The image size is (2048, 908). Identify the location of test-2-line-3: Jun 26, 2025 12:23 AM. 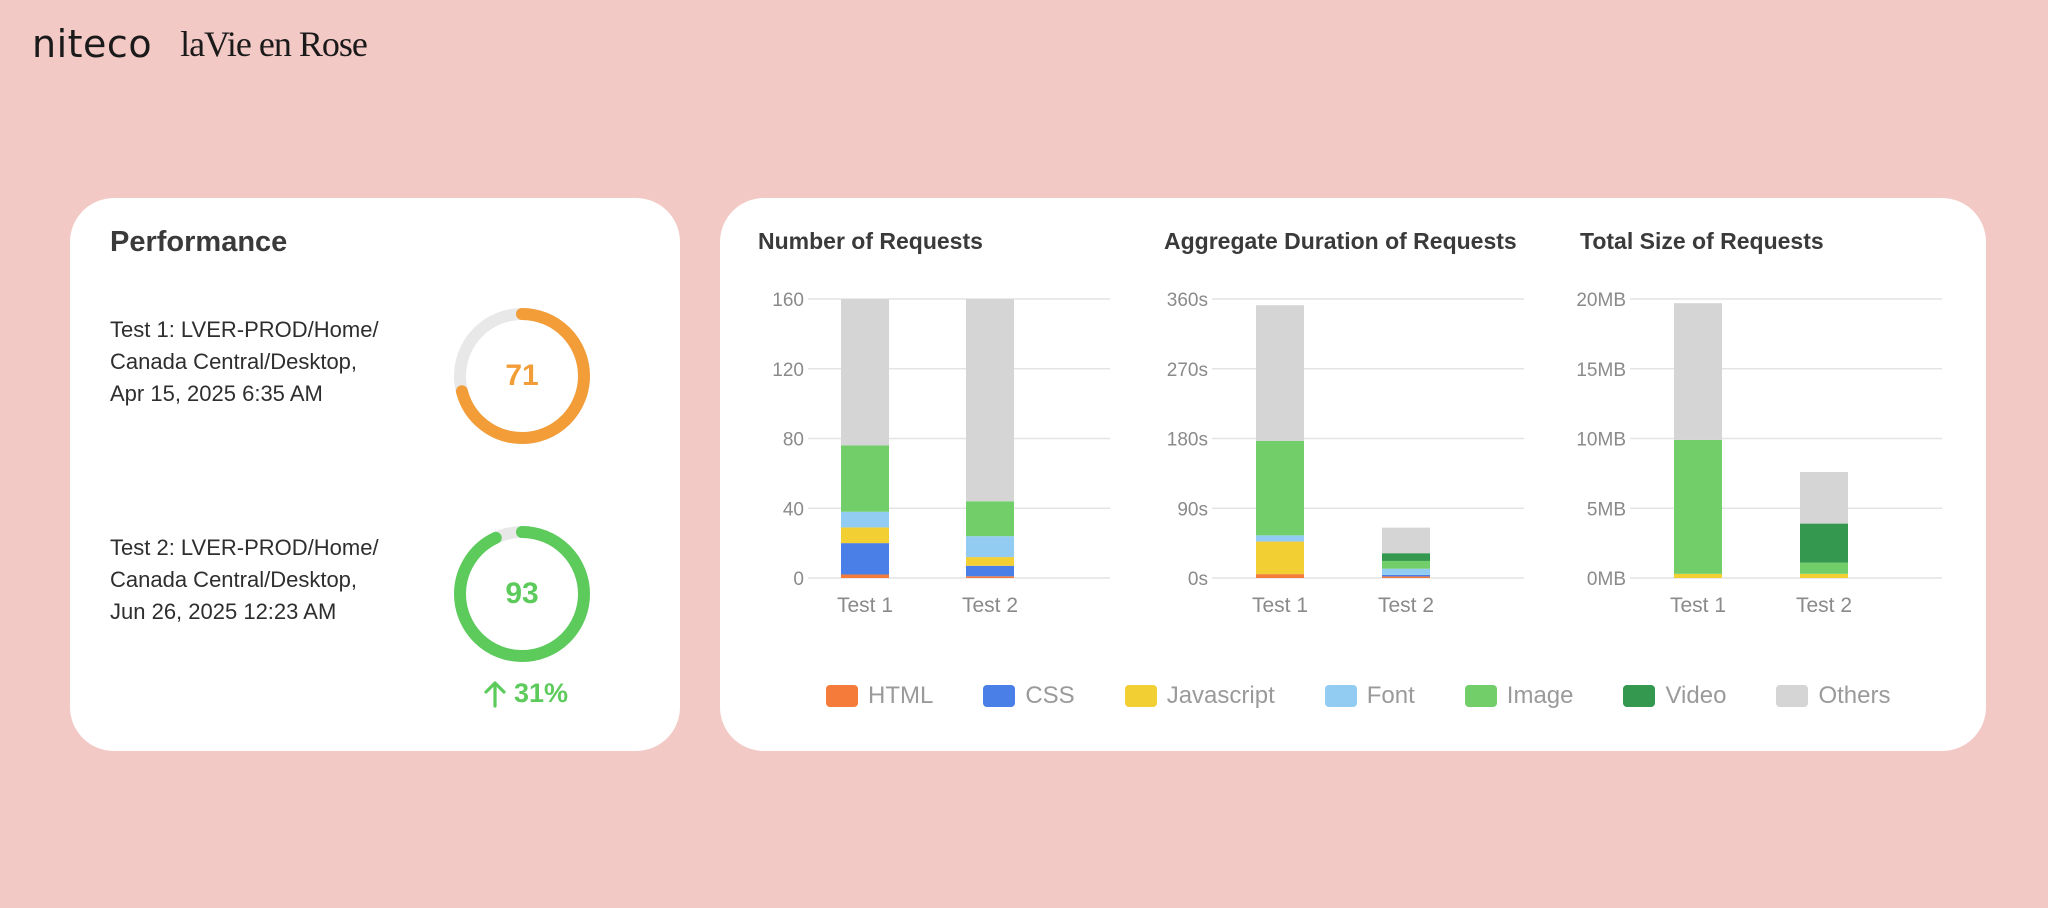
(223, 611).